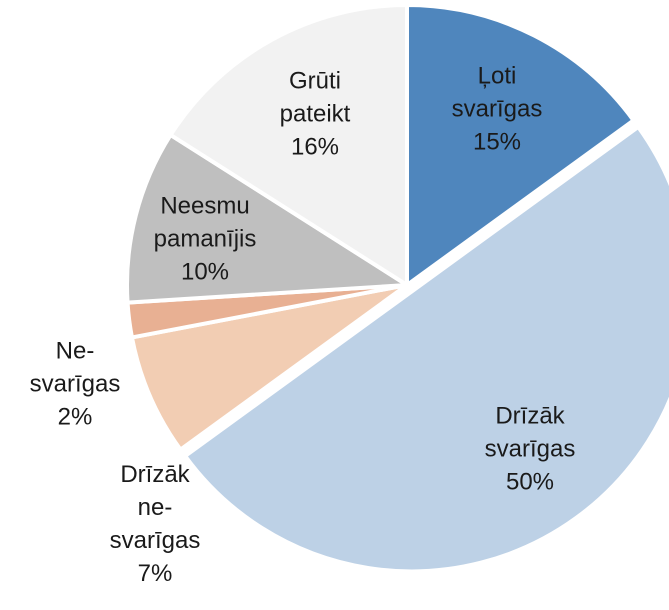 Image resolution: width=669 pixels, height=610 pixels. I want to click on value-label: 2%, so click(75, 416).